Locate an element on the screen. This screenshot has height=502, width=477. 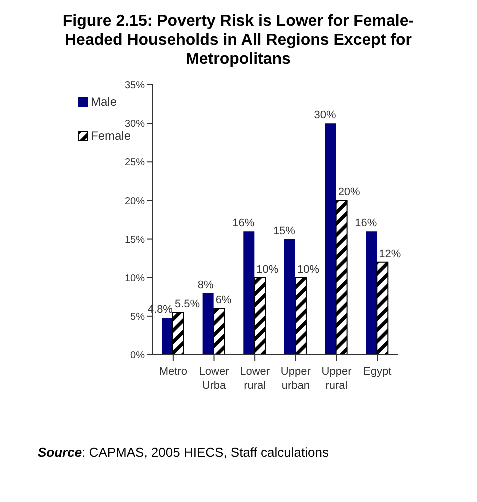
x-tick-label: Upper urban is located at coordinates (296, 379).